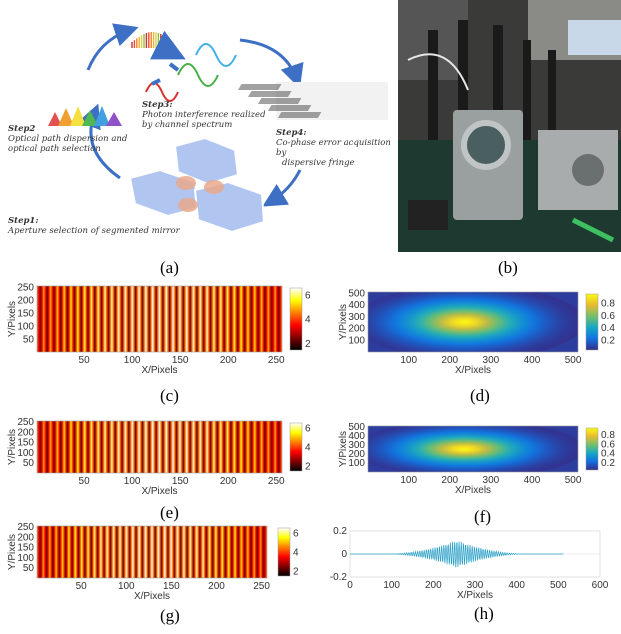  I want to click on wave-blue, so click(216, 55).